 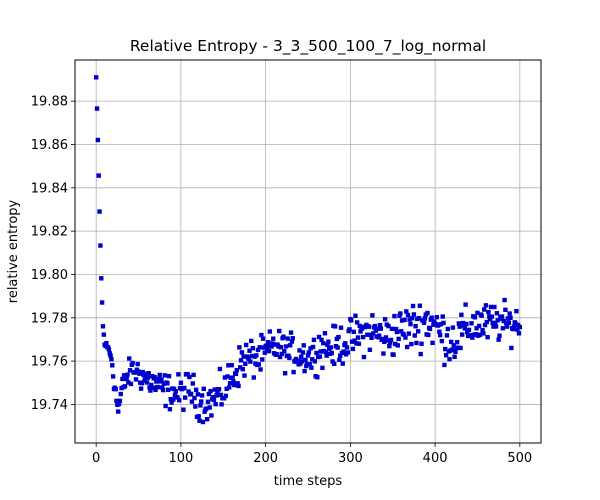 I want to click on y-tick-label: 19.80, so click(x=49, y=275).